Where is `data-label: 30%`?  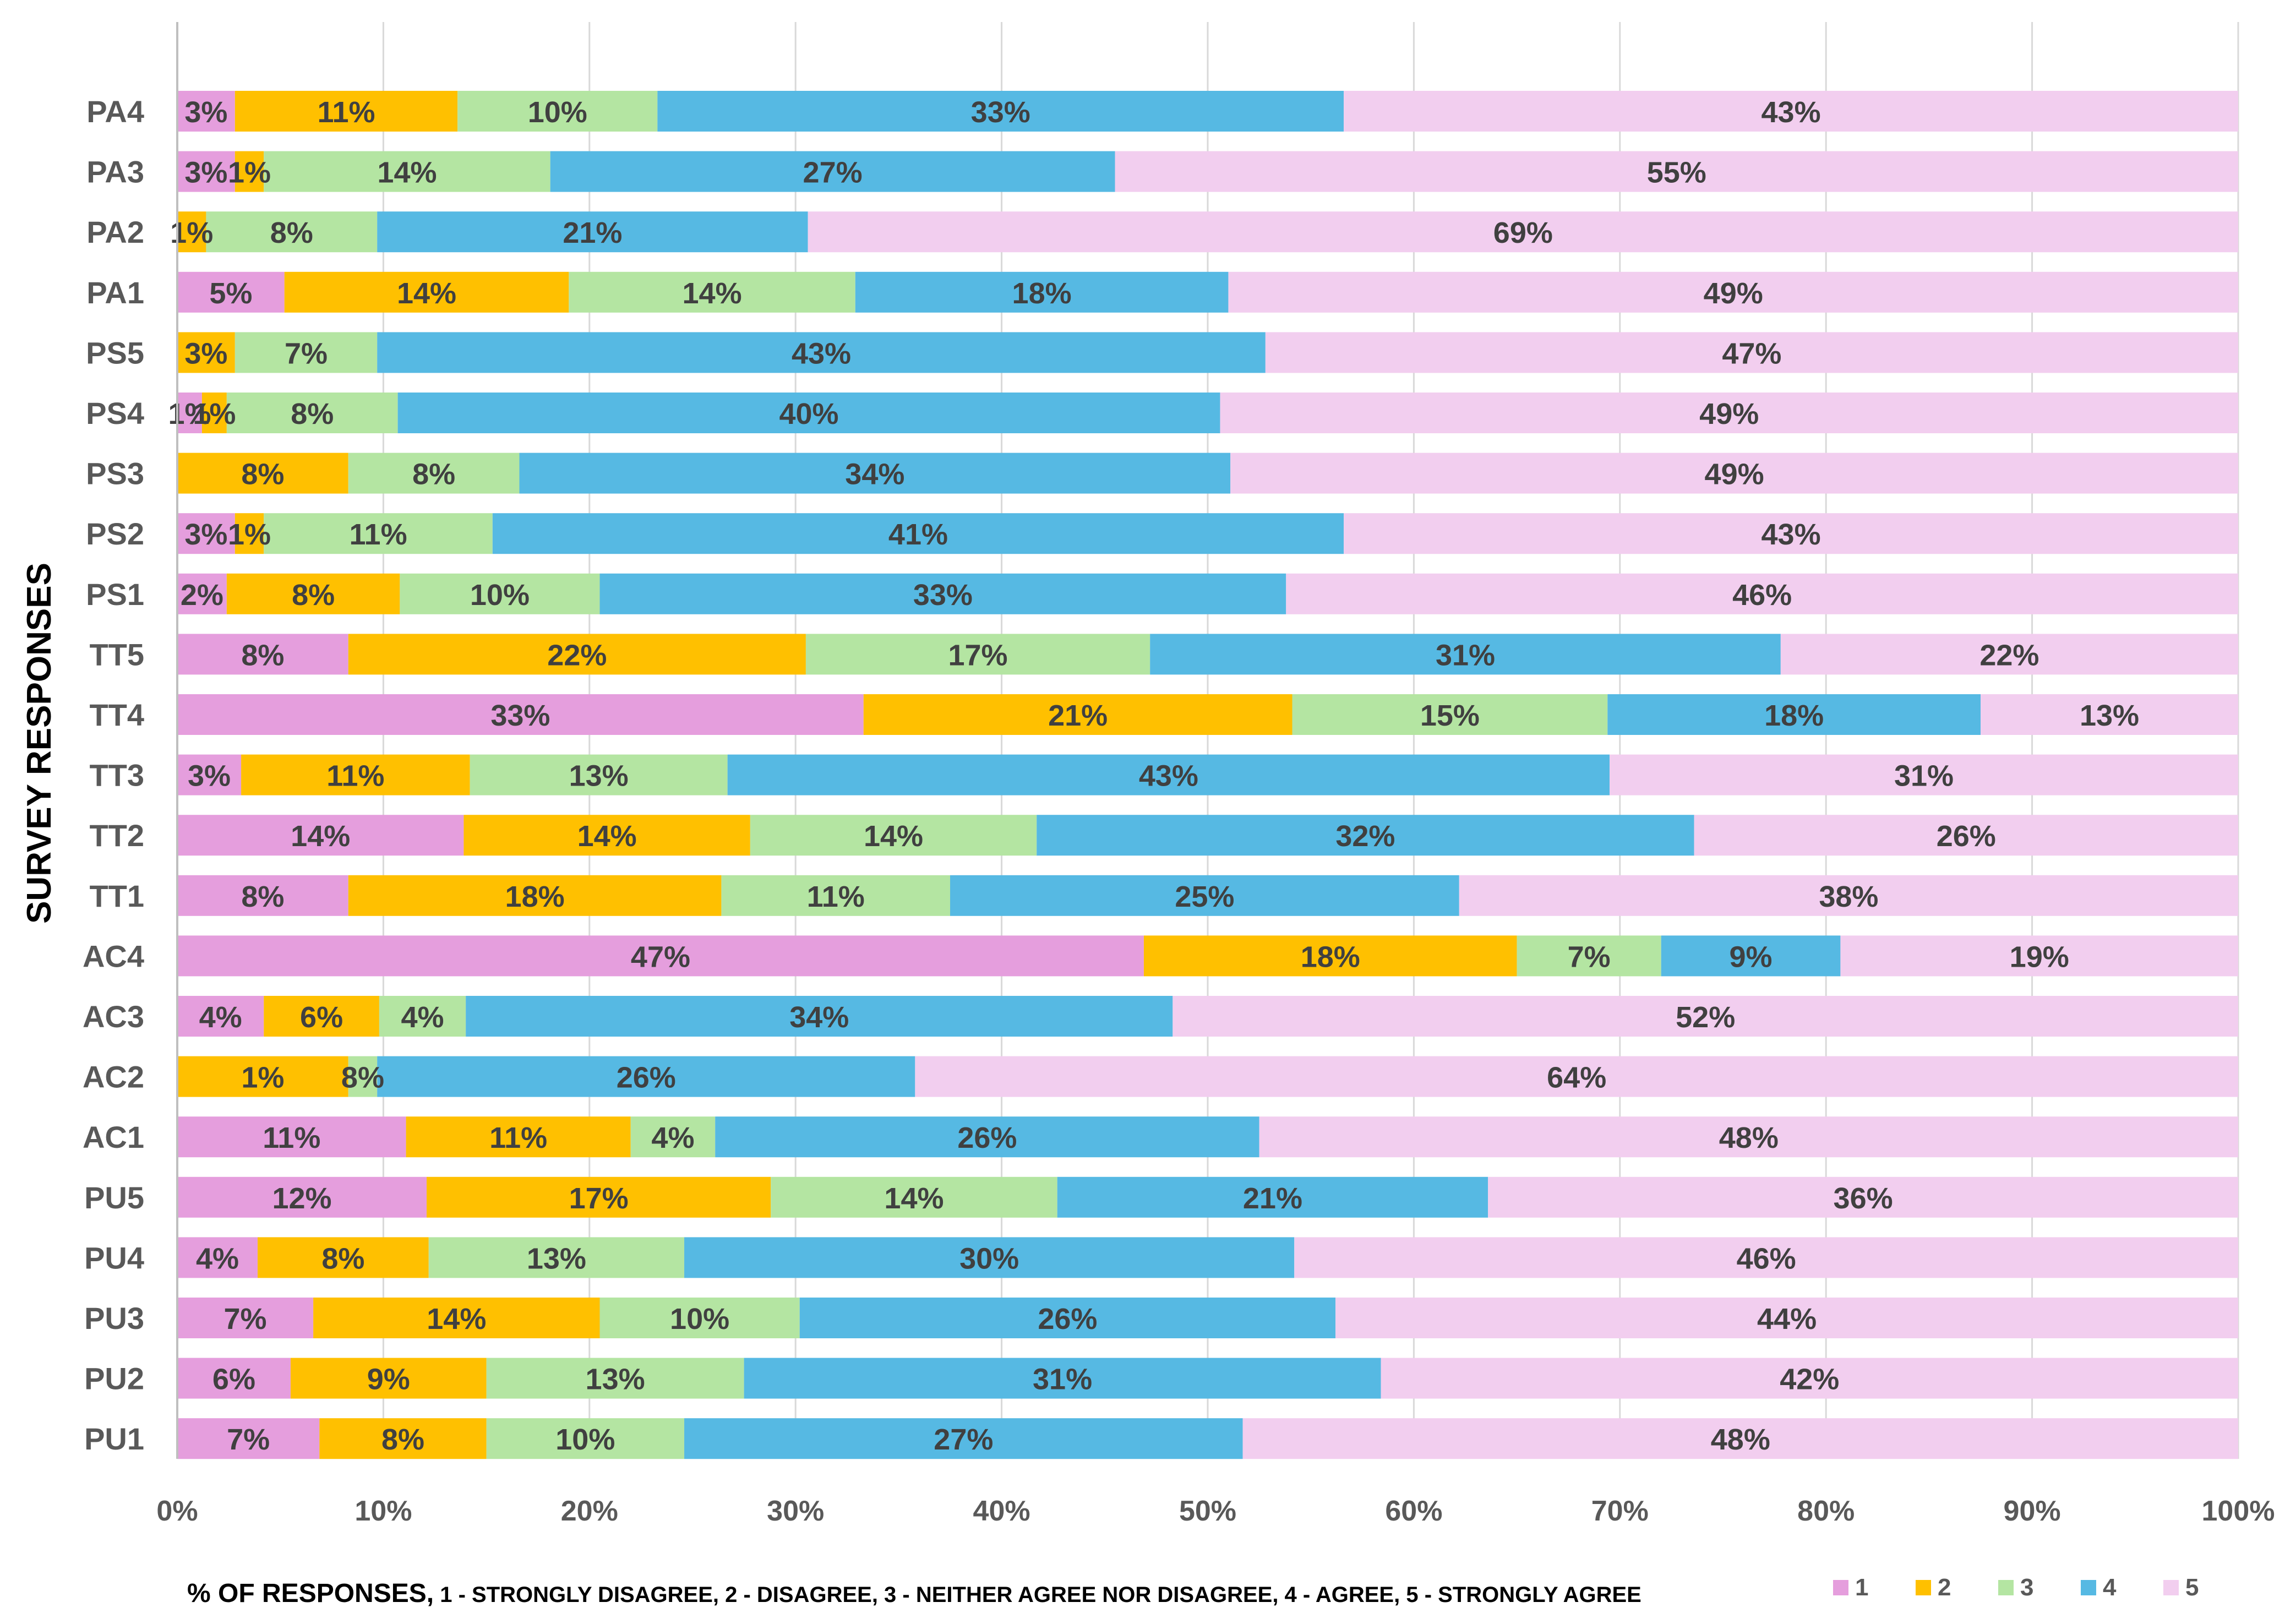 data-label: 30% is located at coordinates (989, 1258).